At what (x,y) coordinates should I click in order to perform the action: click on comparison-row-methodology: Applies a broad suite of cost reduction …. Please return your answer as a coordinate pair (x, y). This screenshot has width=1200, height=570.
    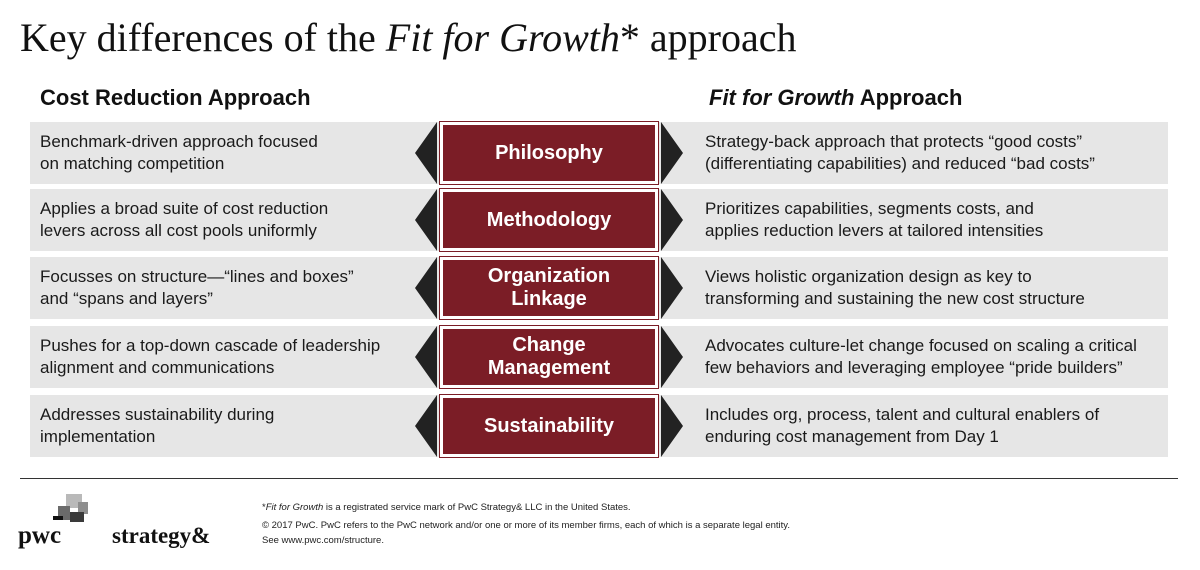
    Looking at the image, I should click on (599, 220).